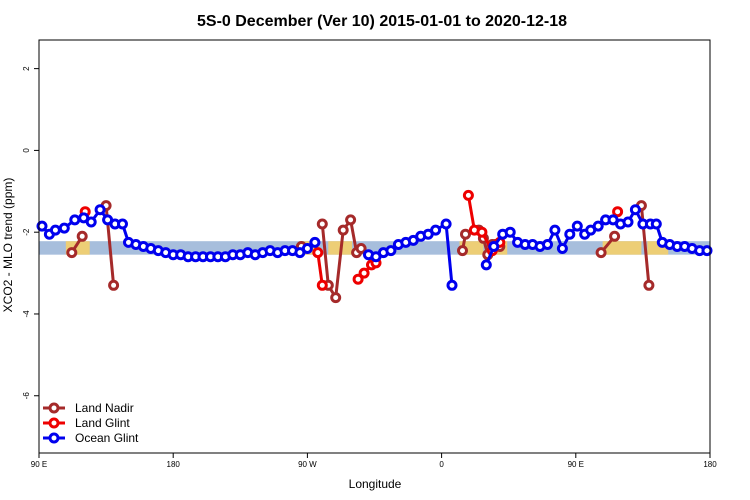  What do you see at coordinates (107, 438) in the screenshot?
I see `legend-label: Ocean Glint` at bounding box center [107, 438].